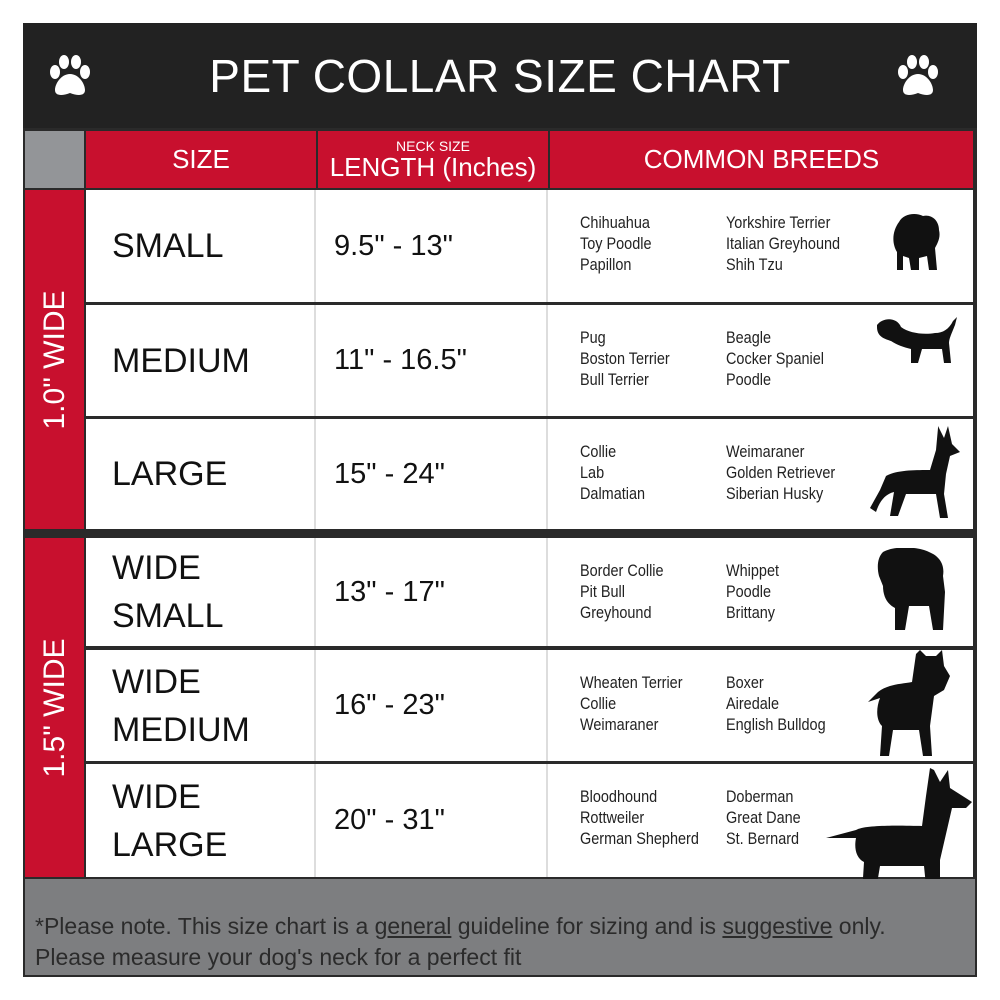  I want to click on breeds-col-b: Weimaraner Golden Retriever Siberian Husky, so click(780, 472).